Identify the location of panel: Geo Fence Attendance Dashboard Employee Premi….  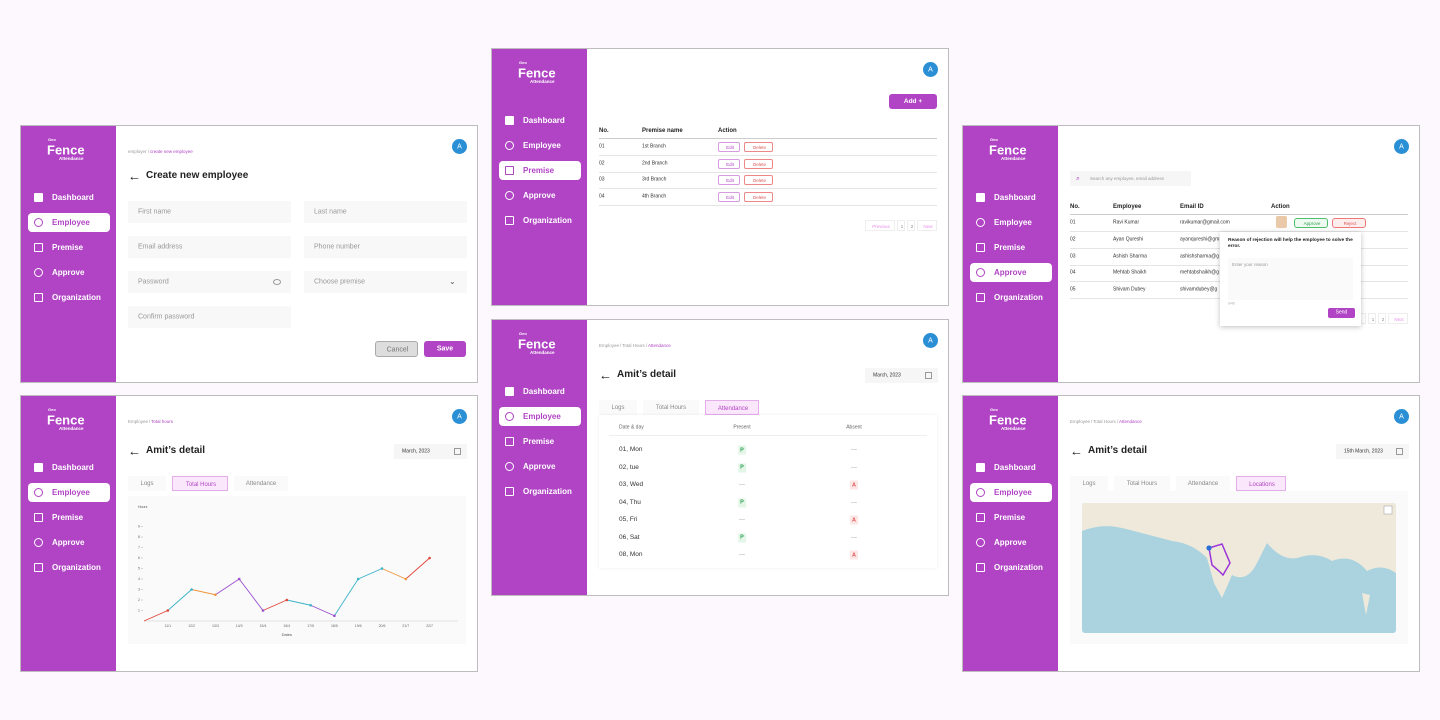
(720, 457).